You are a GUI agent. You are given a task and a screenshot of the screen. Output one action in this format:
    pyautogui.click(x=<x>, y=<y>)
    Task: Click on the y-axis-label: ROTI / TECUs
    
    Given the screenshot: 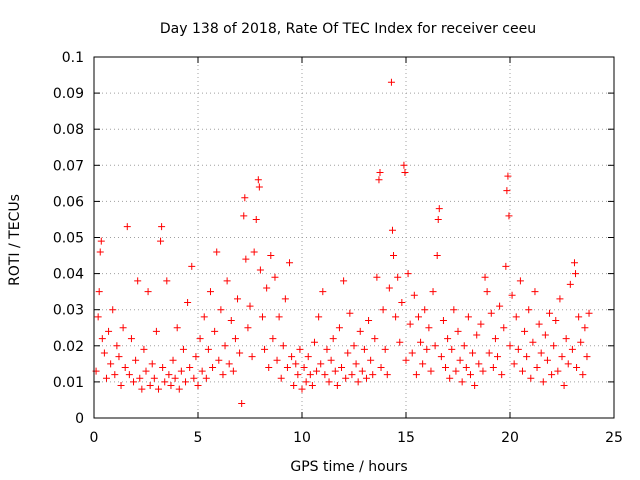 What is the action you would take?
    pyautogui.click(x=15, y=240)
    